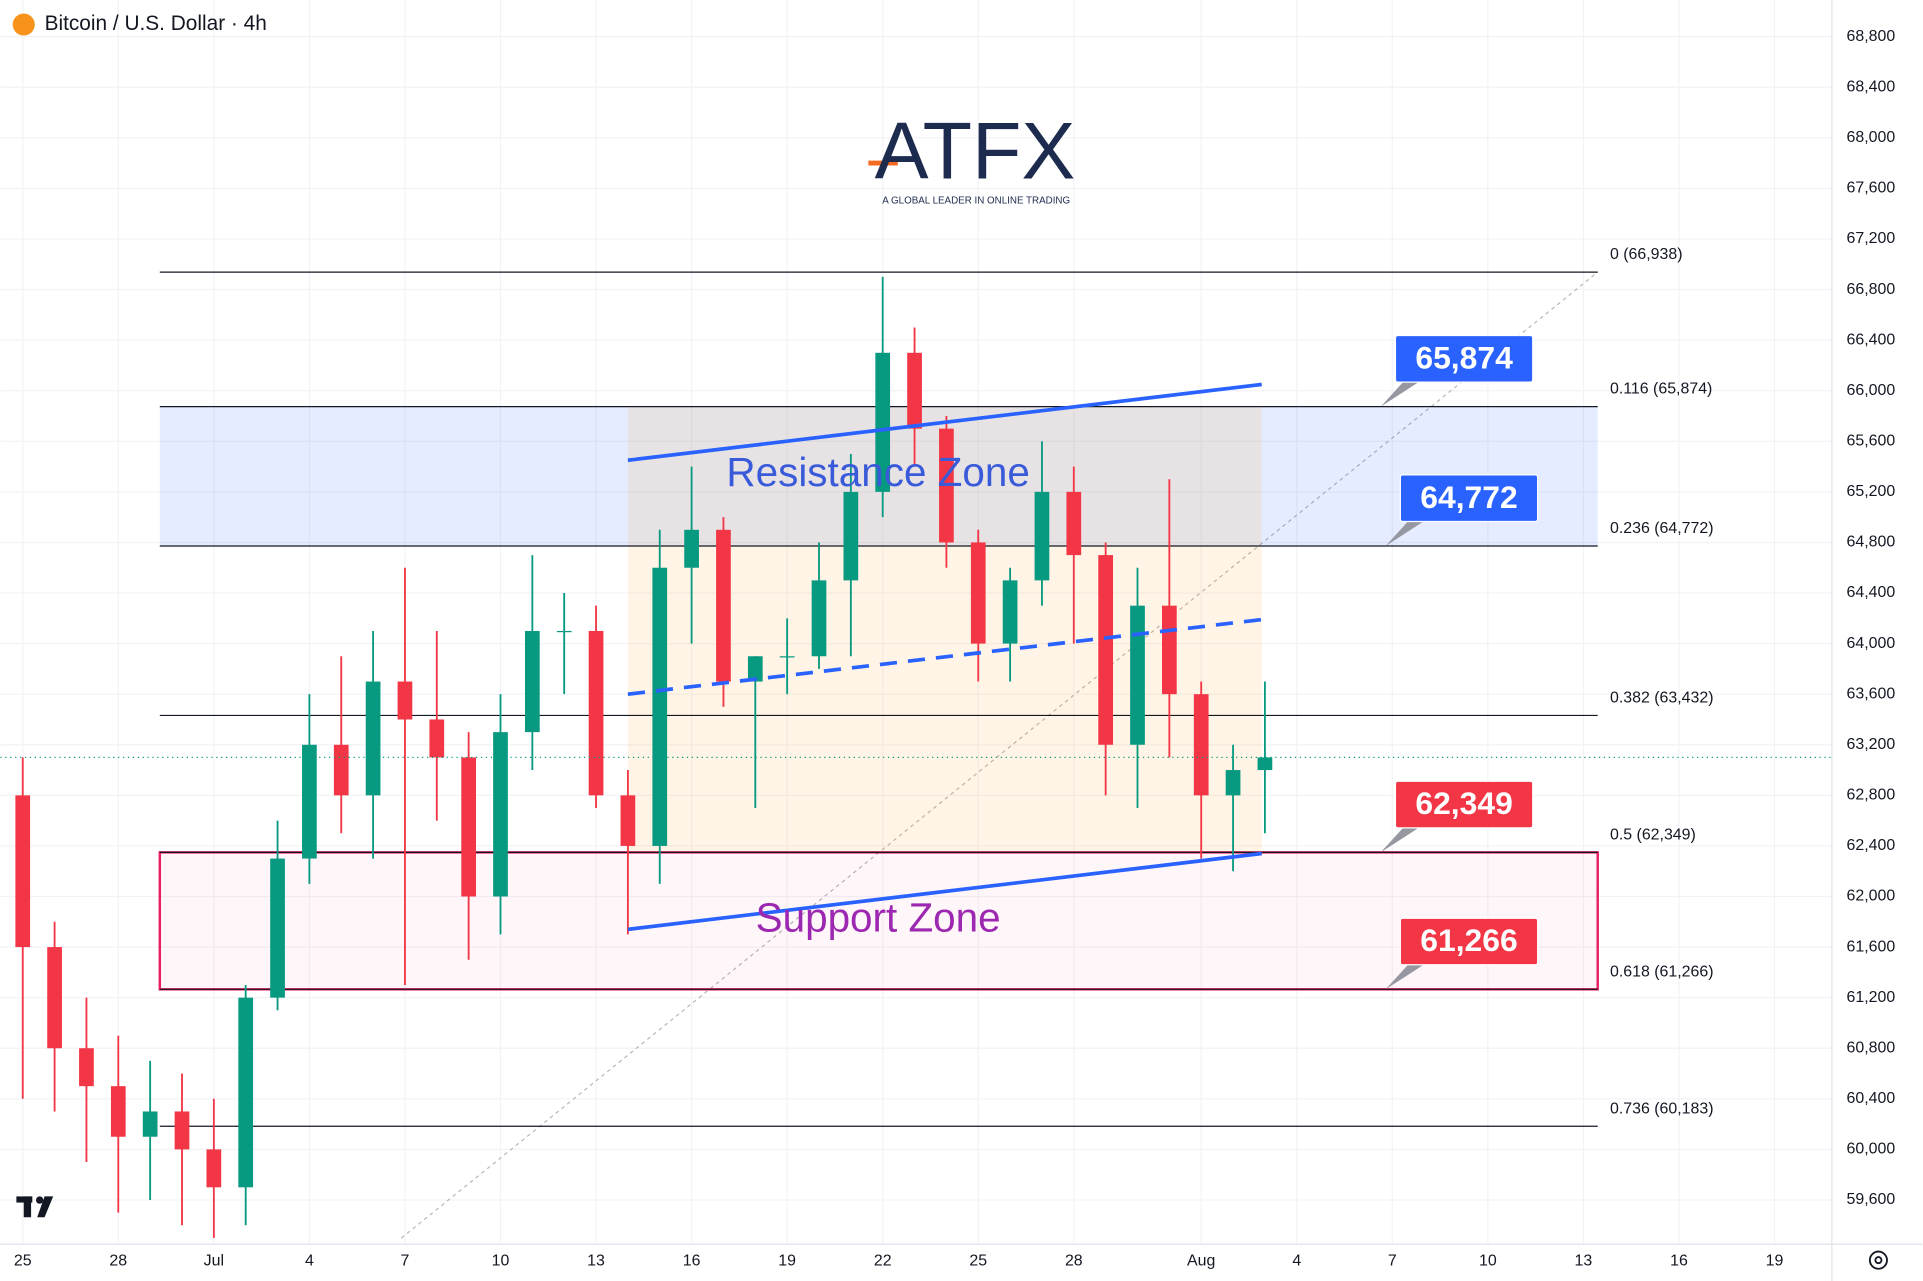 The width and height of the screenshot is (1923, 1281). What do you see at coordinates (1878, 1260) in the screenshot?
I see `settings-icon` at bounding box center [1878, 1260].